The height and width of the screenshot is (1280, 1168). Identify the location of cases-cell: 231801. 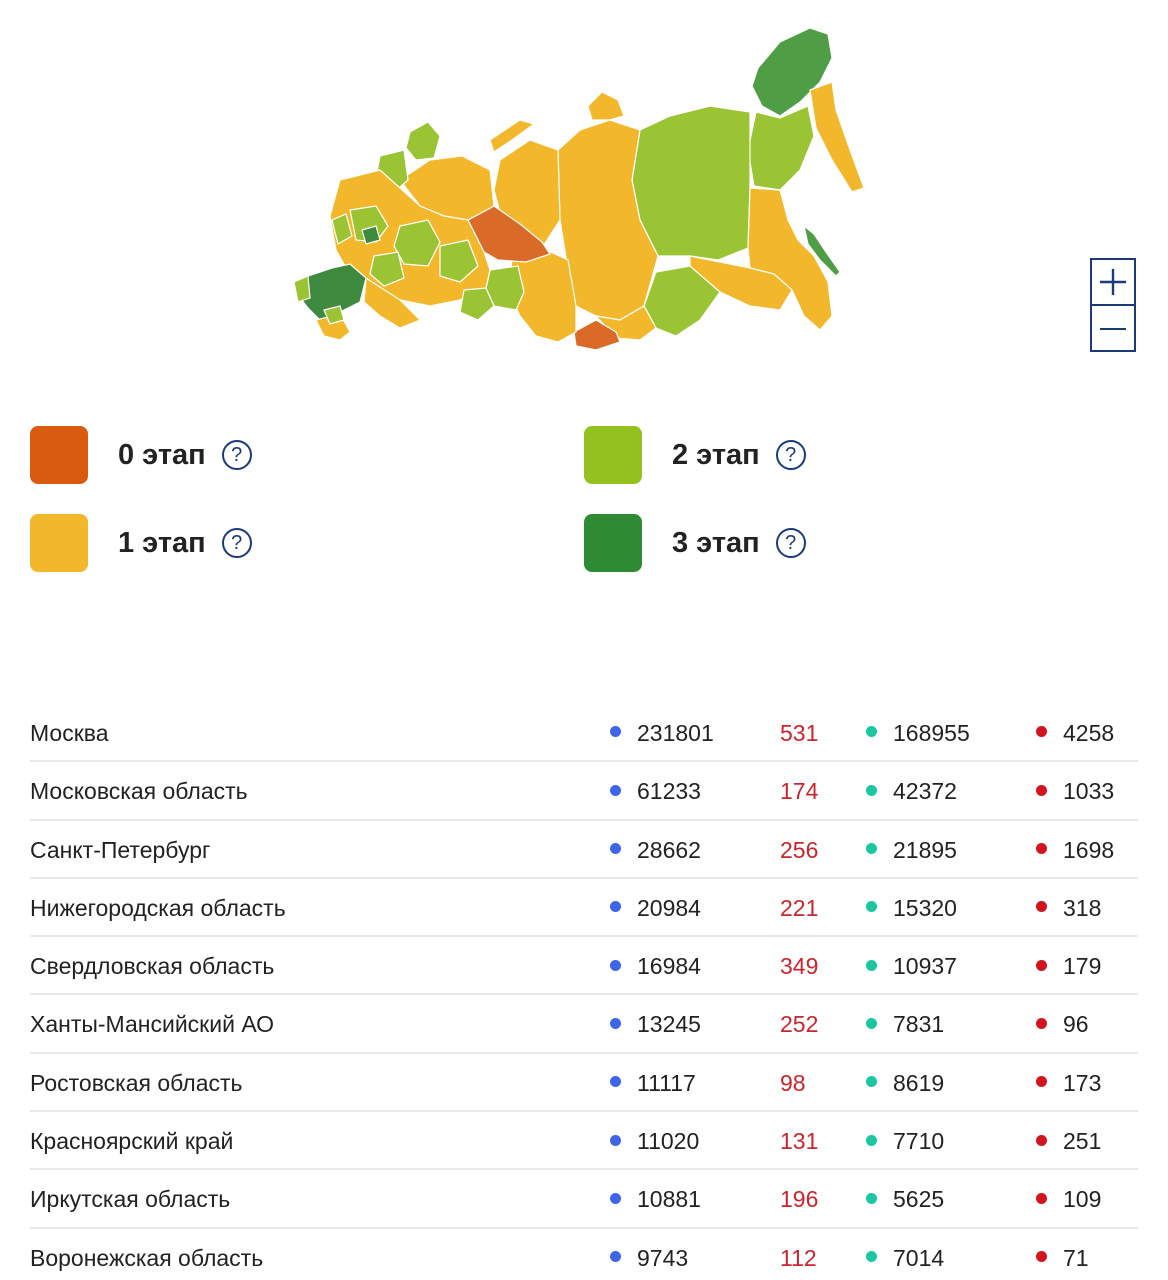
(662, 733).